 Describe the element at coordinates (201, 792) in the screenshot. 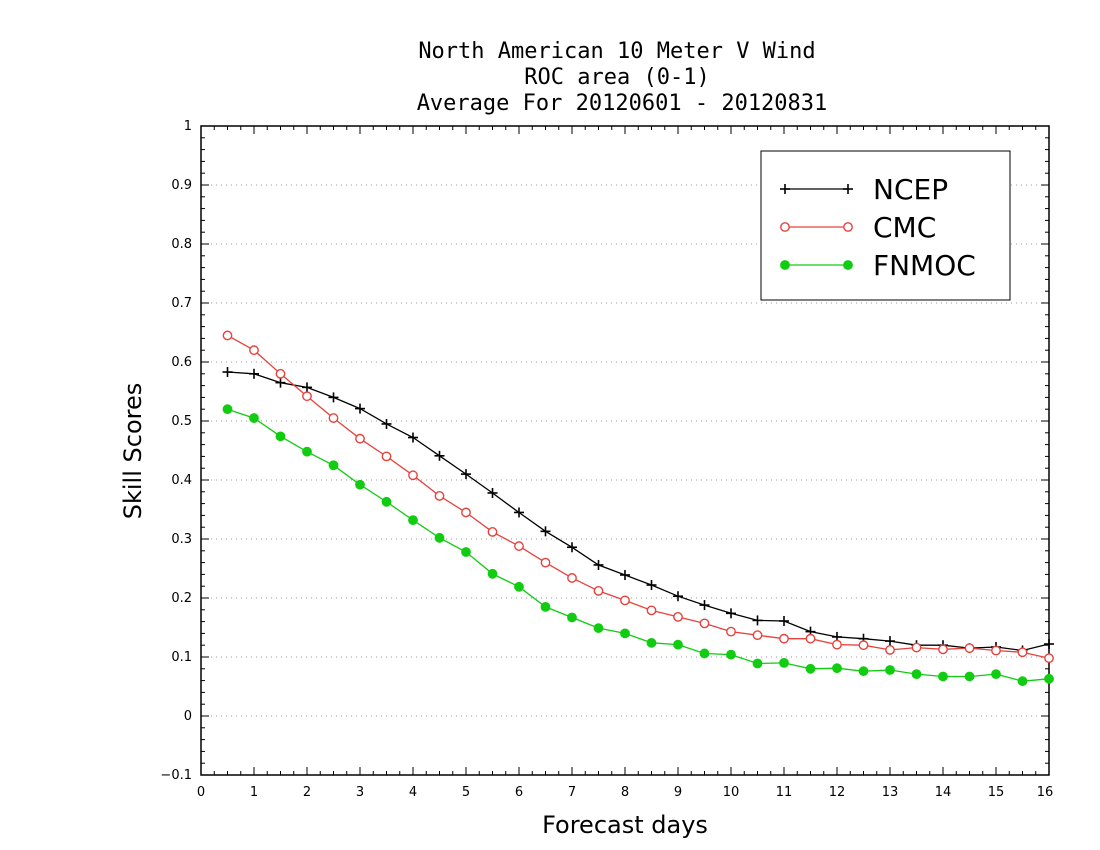

I see `x-tick-label: 0` at that location.